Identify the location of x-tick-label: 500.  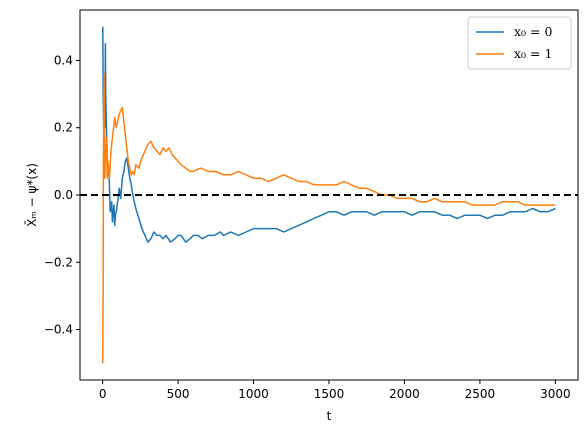
(178, 394).